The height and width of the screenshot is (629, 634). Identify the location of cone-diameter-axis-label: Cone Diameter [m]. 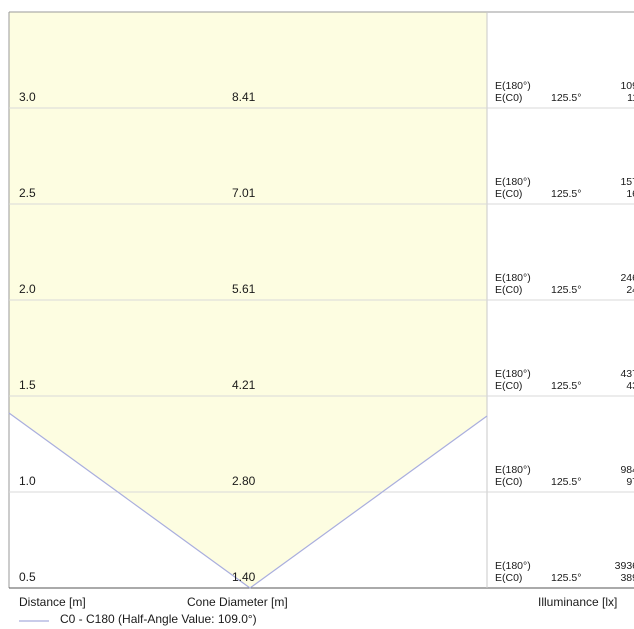
(237, 602).